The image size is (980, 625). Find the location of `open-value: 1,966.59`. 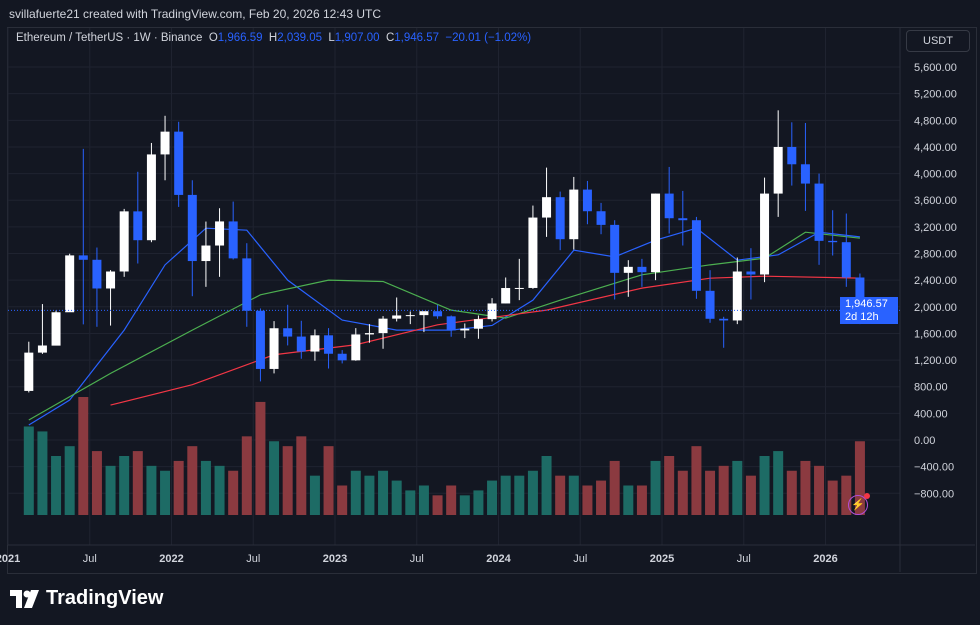

open-value: 1,966.59 is located at coordinates (240, 38).